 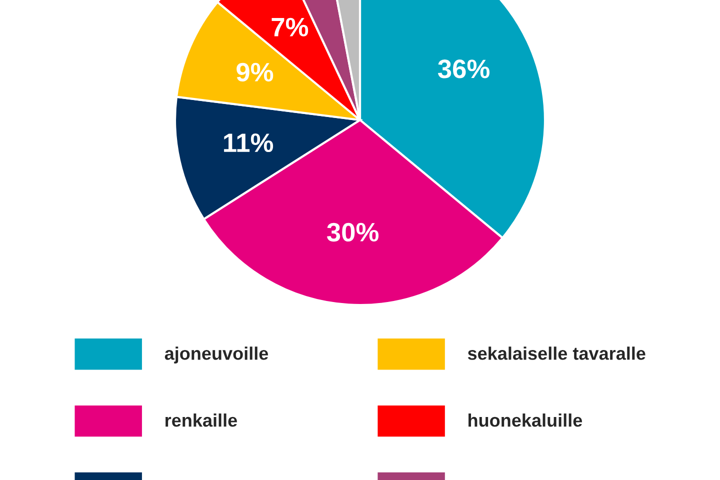 What do you see at coordinates (352, 232) in the screenshot?
I see `data-label: 30%` at bounding box center [352, 232].